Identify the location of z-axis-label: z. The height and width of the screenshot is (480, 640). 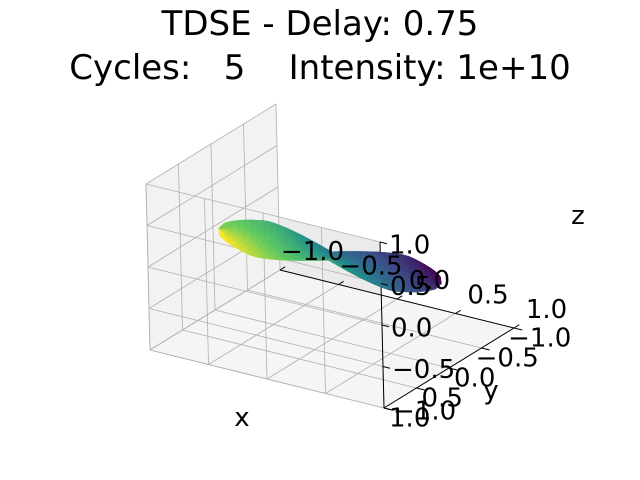
(578, 216).